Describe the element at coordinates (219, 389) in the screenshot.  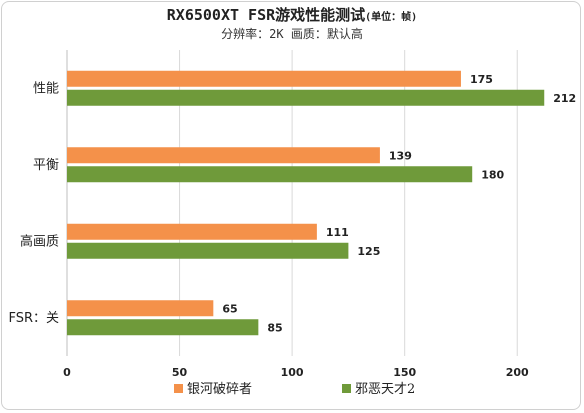
I see `legend-label: 银河破碎者` at that location.